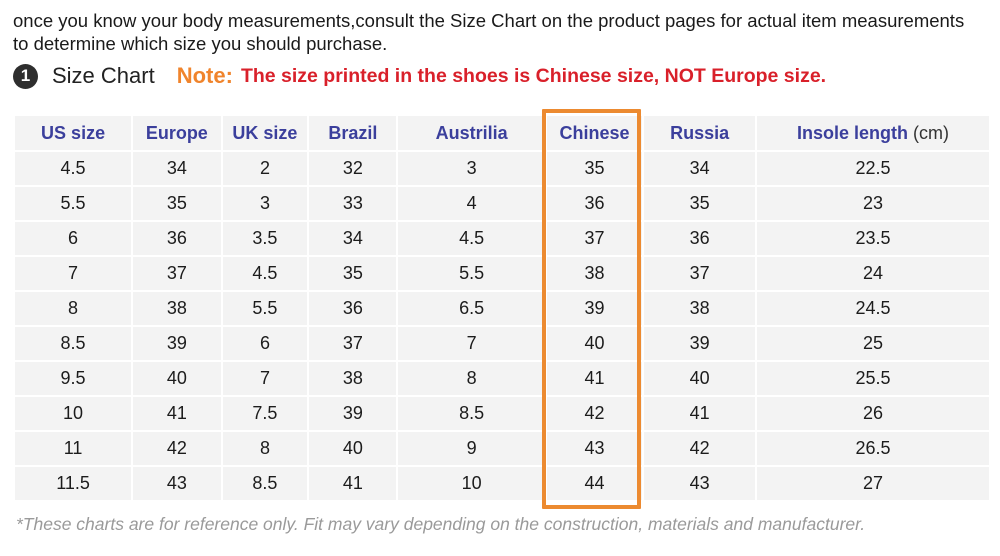 This screenshot has height=556, width=1000. I want to click on cell-uk-size: 2, so click(265, 168).